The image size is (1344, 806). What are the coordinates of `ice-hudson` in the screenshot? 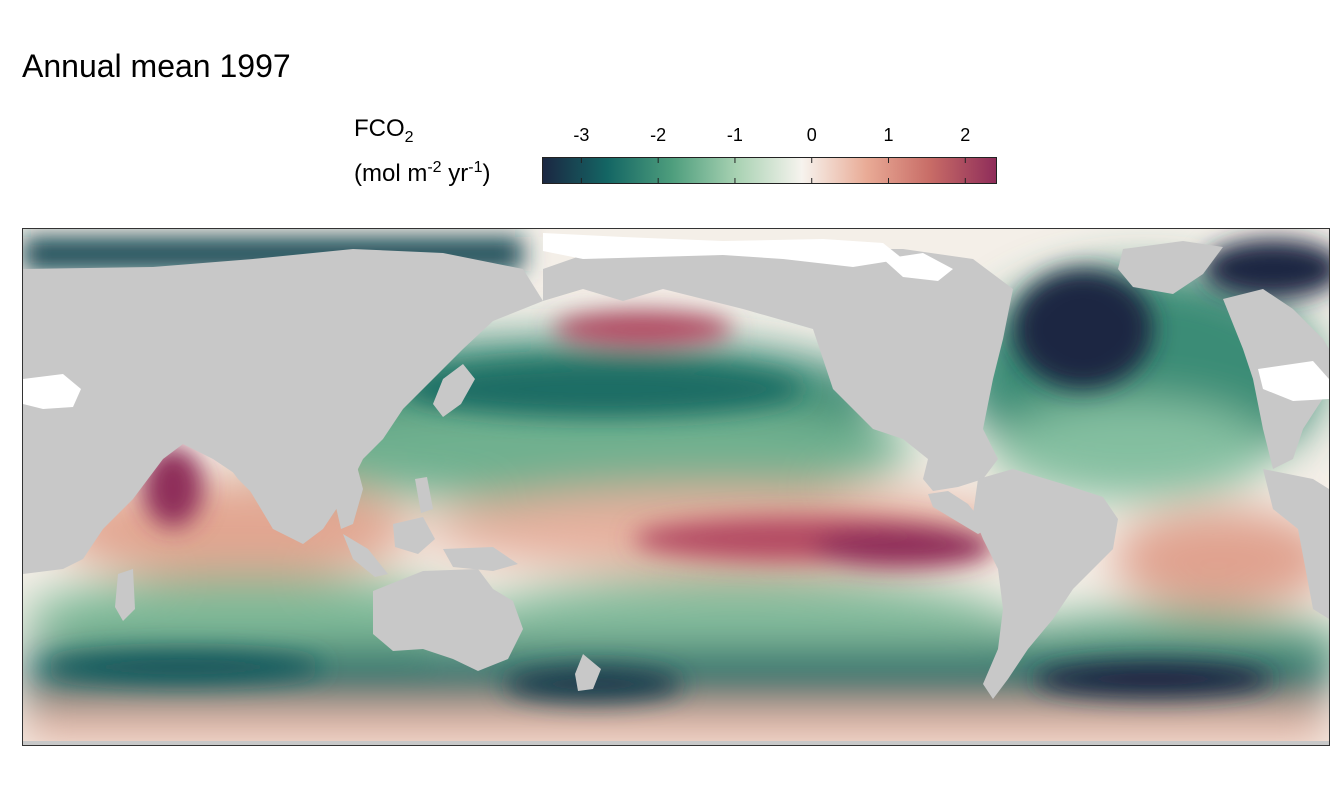 It's located at (918, 267).